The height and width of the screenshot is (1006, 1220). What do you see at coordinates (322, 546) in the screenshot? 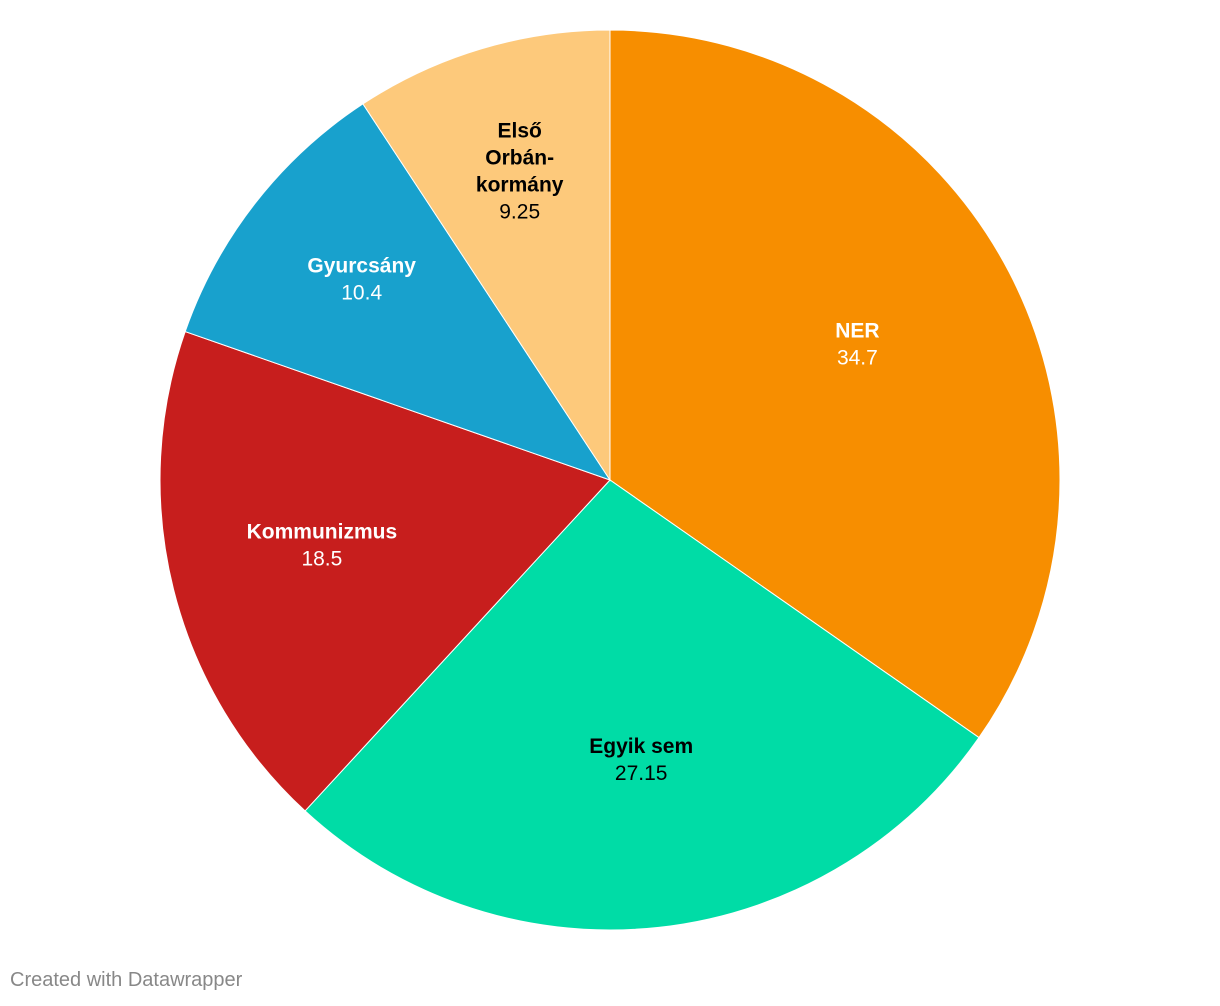
I see `slice-label-kommunizmus: Kommunizmus 18.5` at bounding box center [322, 546].